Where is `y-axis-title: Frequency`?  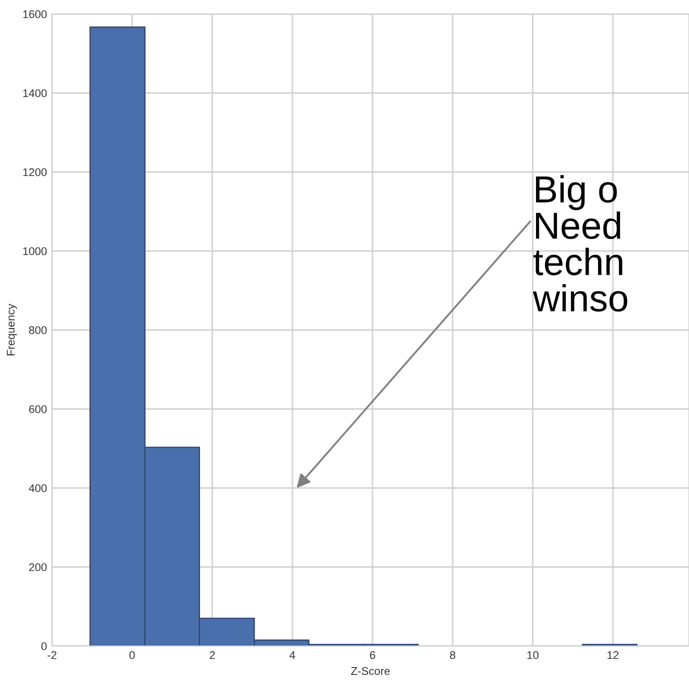 y-axis-title: Frequency is located at coordinates (11, 330).